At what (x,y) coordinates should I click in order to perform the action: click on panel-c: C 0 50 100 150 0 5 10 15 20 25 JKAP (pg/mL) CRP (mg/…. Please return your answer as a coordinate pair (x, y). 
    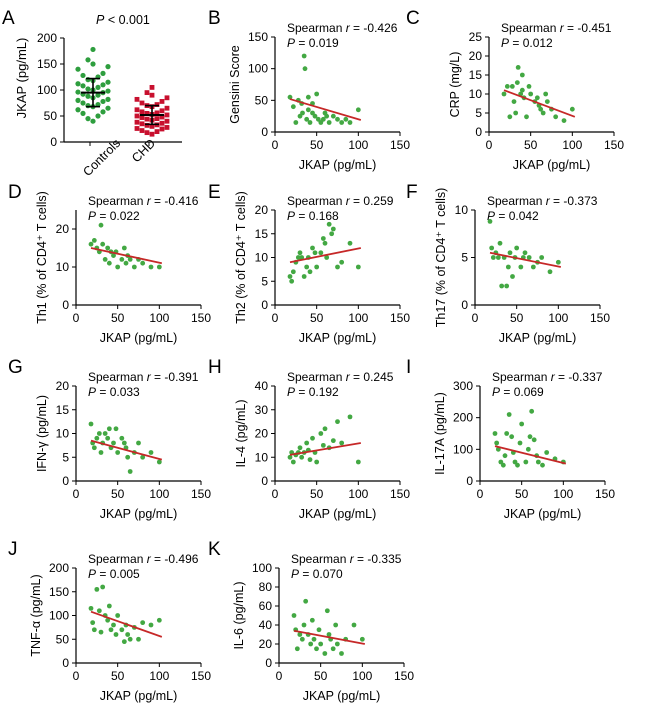
    Looking at the image, I should click on (515, 90).